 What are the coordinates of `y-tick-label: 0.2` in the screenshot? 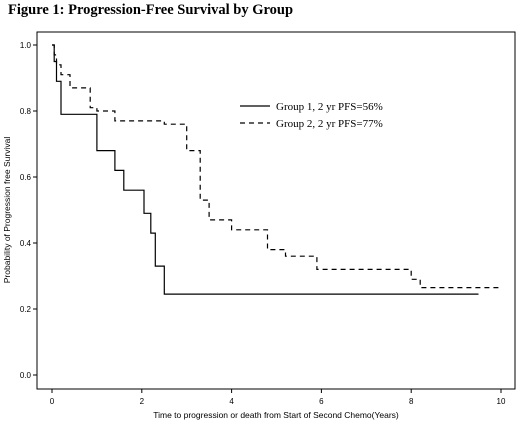 It's located at (26, 309).